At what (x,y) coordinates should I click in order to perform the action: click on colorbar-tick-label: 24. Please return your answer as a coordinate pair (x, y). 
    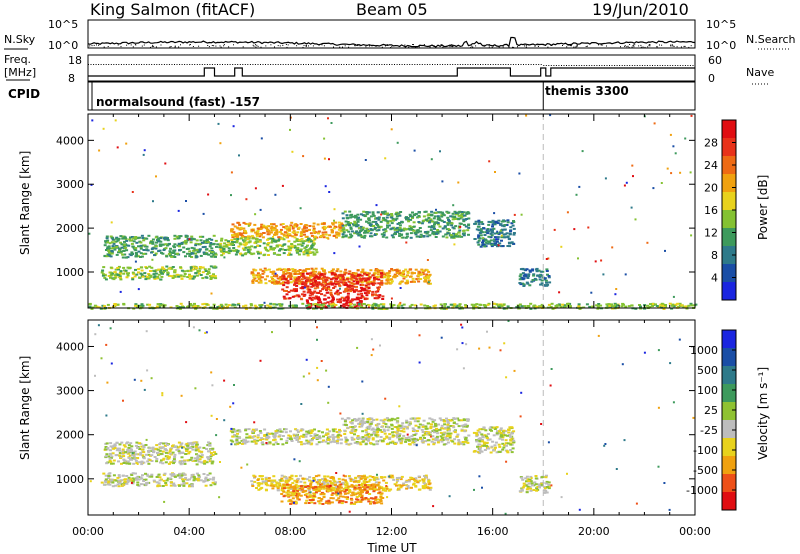
    Looking at the image, I should click on (711, 165).